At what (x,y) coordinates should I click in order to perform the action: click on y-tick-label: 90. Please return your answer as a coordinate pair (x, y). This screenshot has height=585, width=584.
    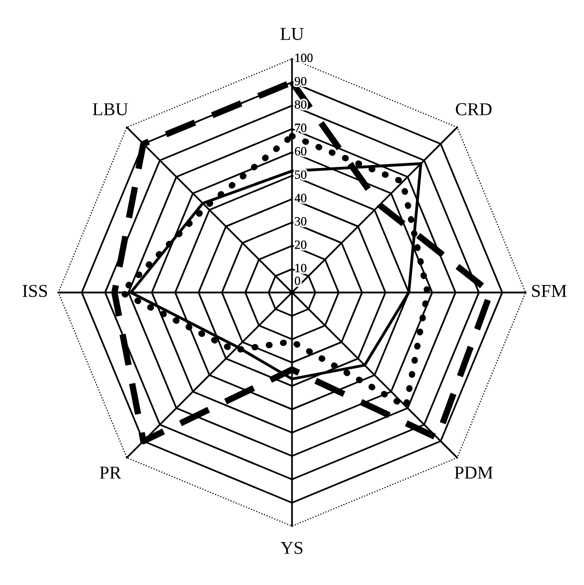
    Looking at the image, I should click on (300, 81).